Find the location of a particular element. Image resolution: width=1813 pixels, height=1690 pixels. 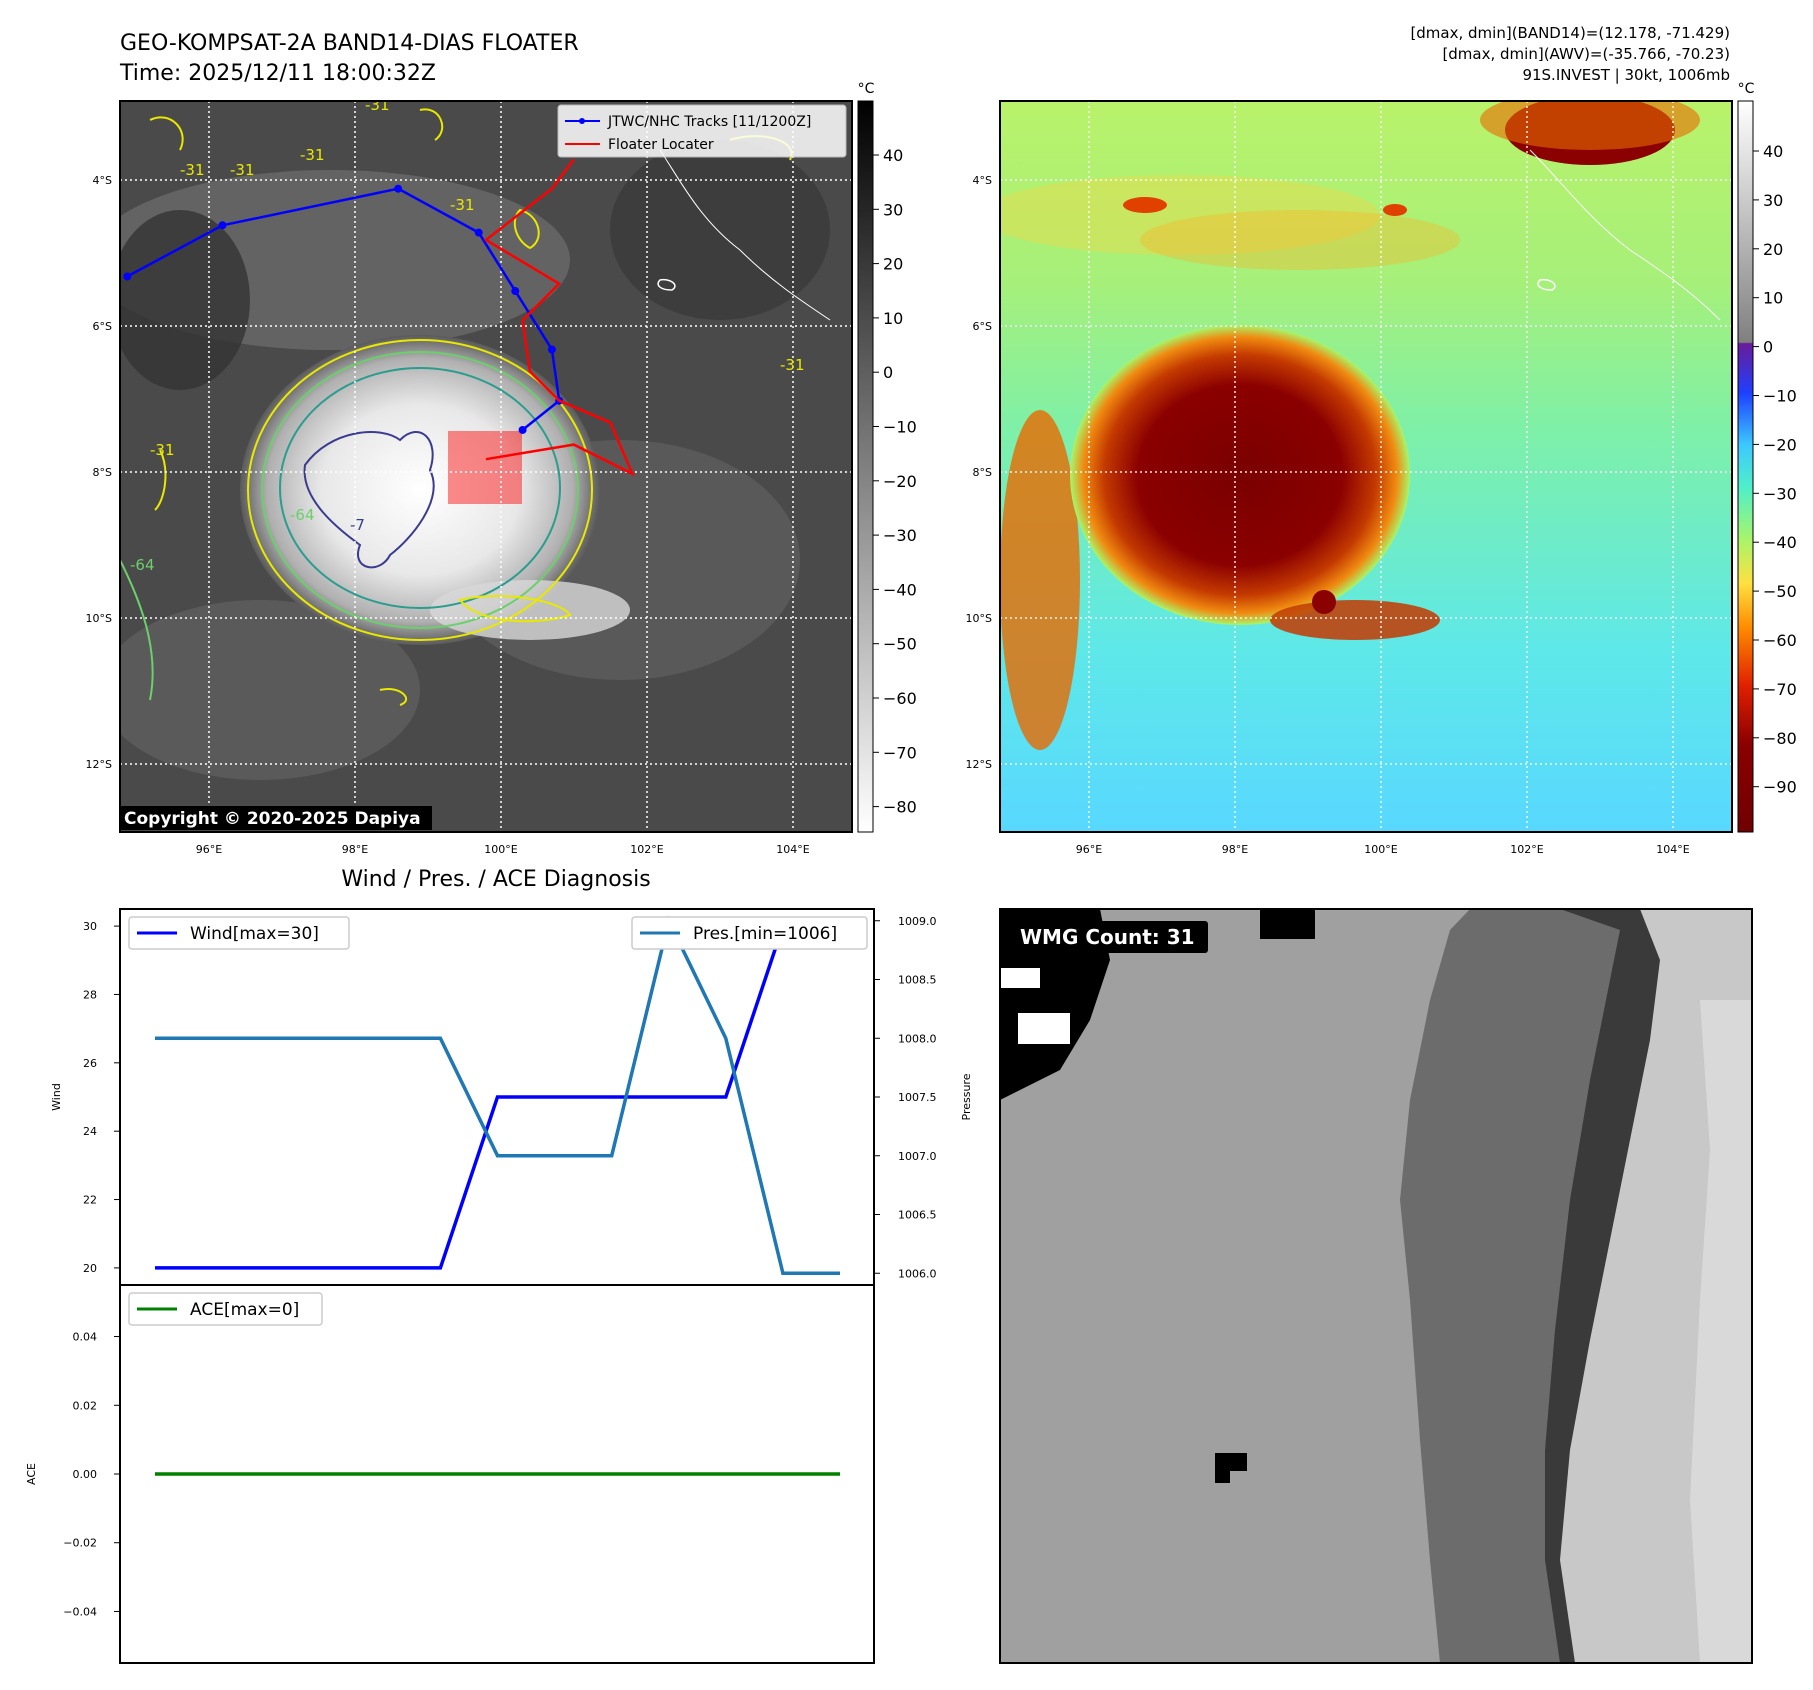

wind-series-line is located at coordinates (497, 1097).